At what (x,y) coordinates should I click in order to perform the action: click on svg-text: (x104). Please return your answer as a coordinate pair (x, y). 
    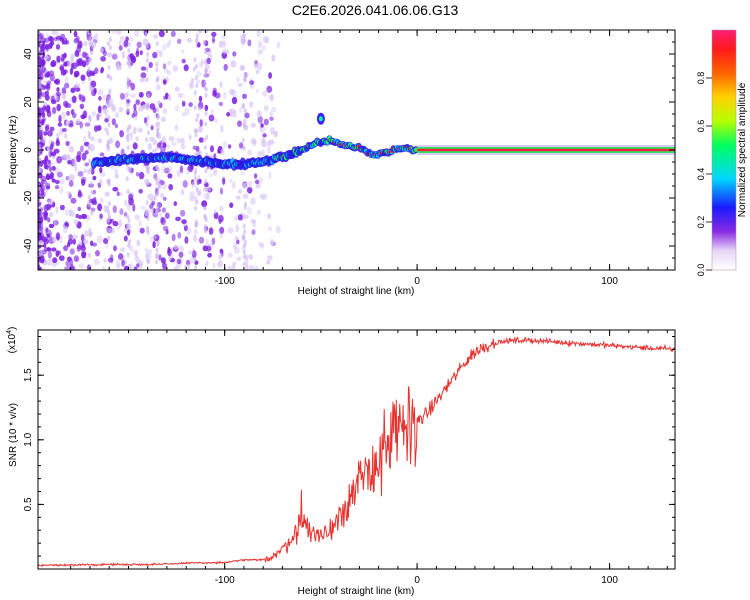
    Looking at the image, I should click on (12, 340).